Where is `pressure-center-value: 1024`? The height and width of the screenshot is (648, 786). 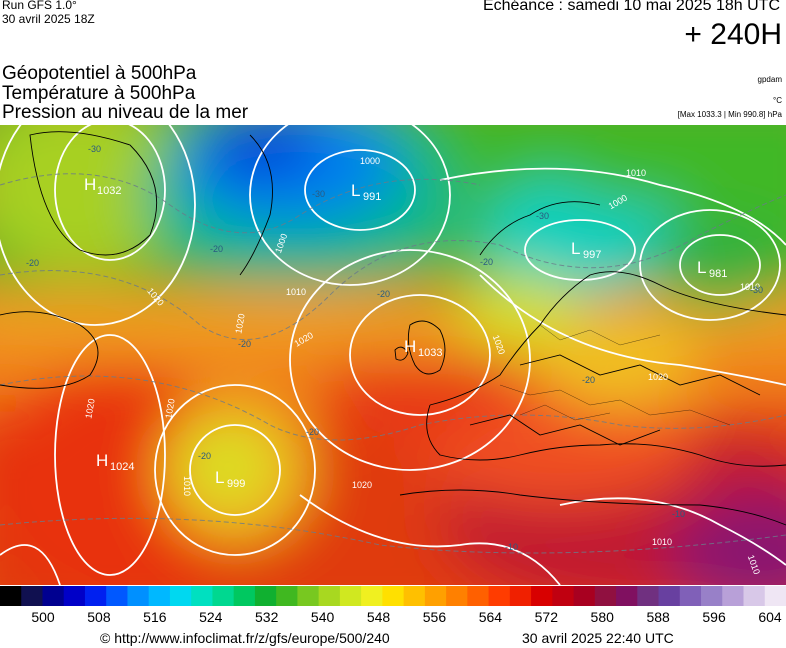 pressure-center-value: 1024 is located at coordinates (122, 467).